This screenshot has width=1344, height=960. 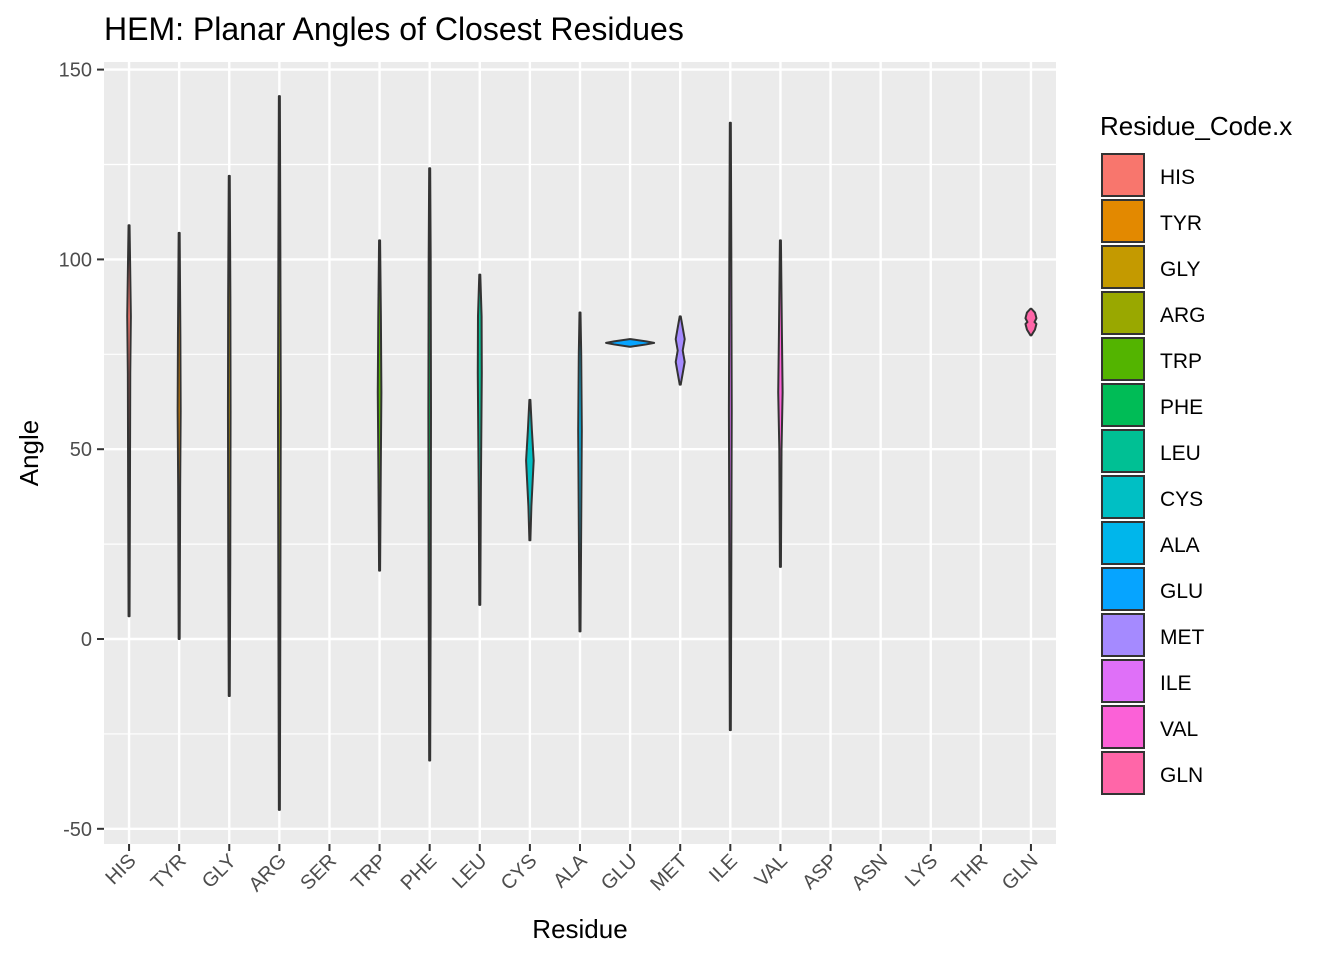 What do you see at coordinates (580, 472) in the screenshot?
I see `violin-ala` at bounding box center [580, 472].